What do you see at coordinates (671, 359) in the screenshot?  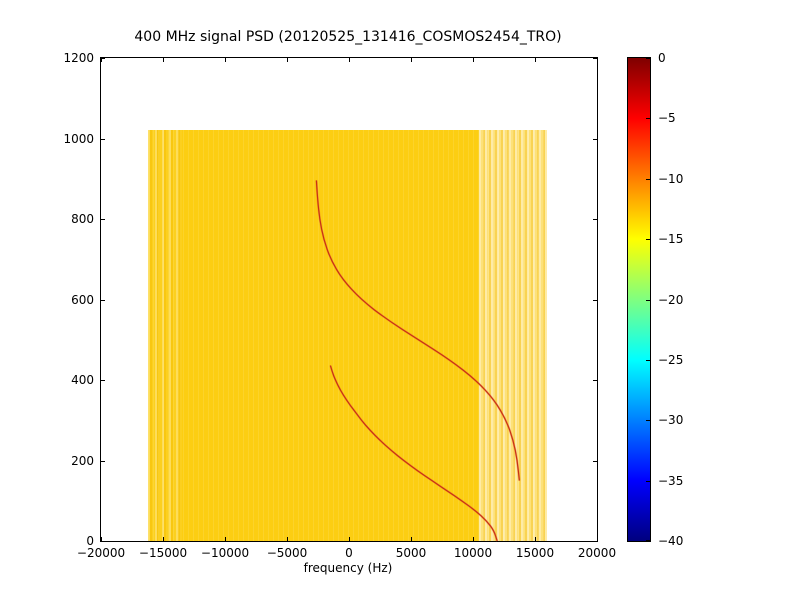 I see `colorbar-tick-label: −25` at bounding box center [671, 359].